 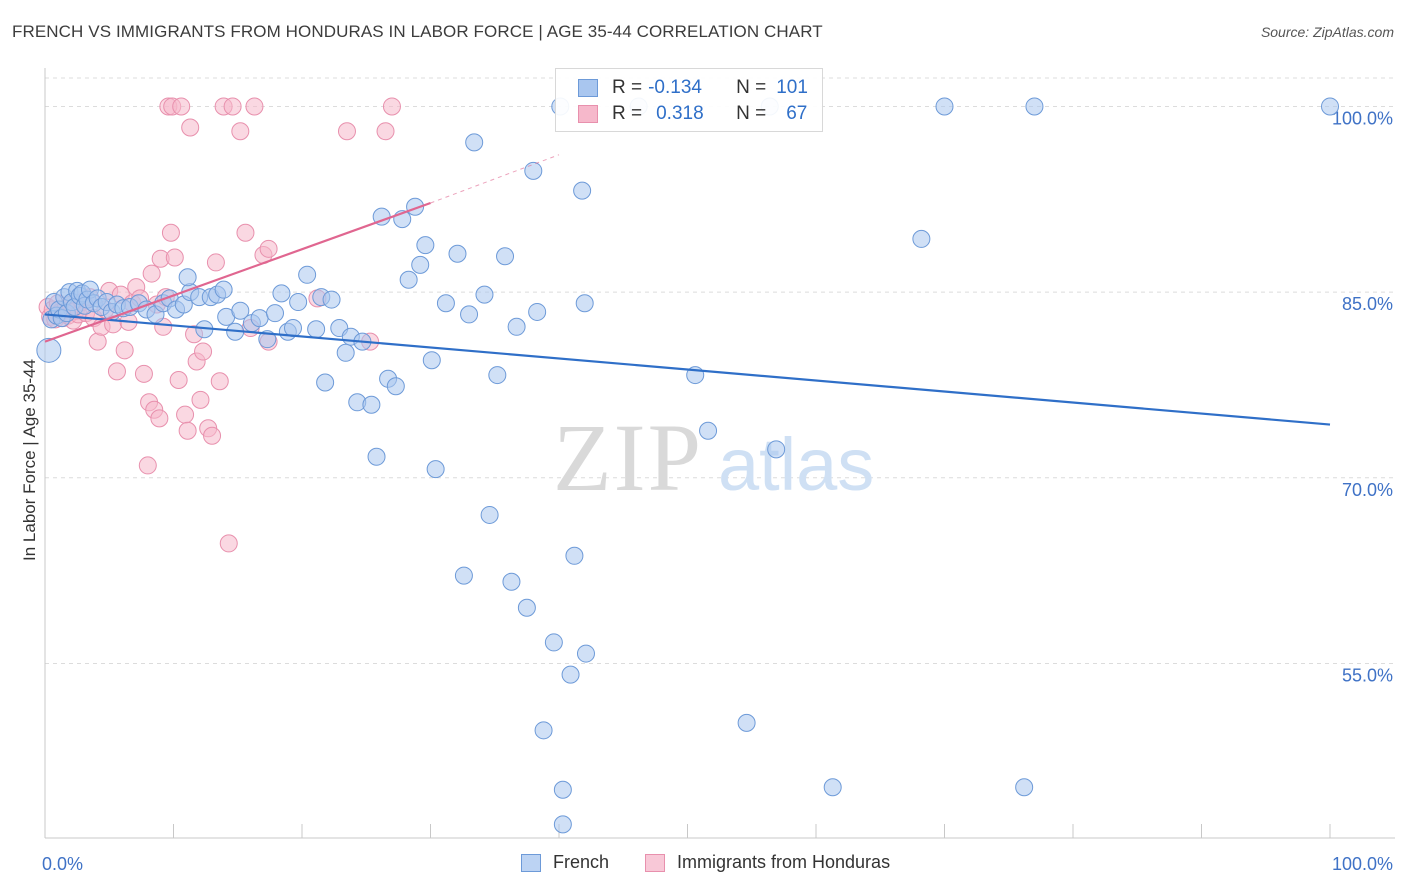 I want to click on x-tick-label-start: 0.0%, so click(x=62, y=864).